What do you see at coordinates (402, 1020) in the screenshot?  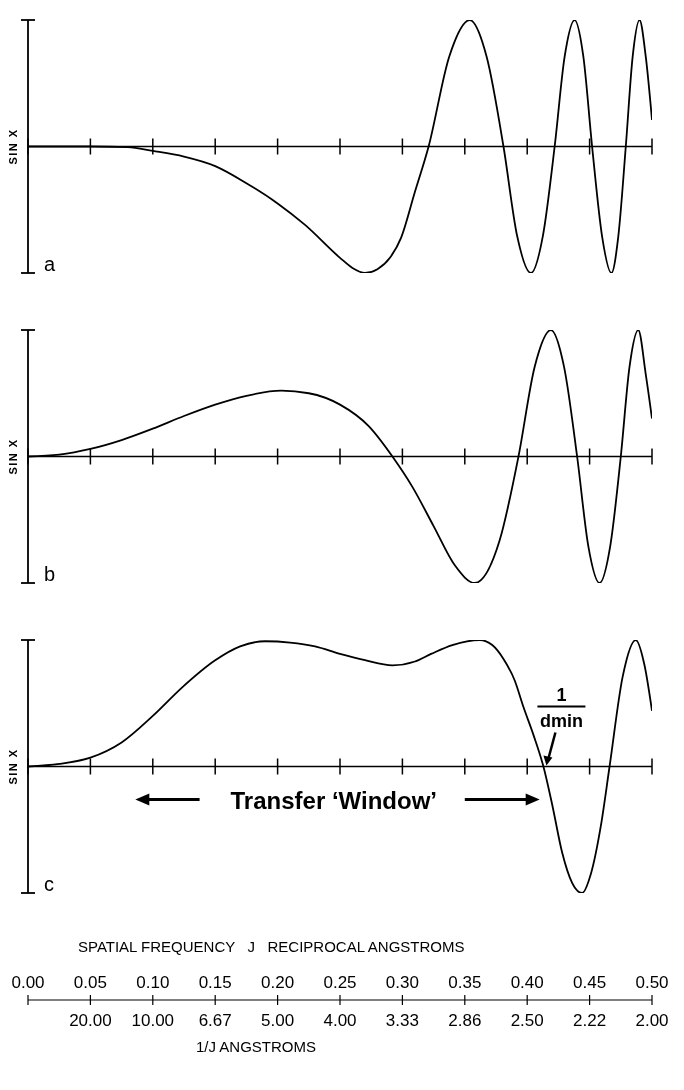 I see `text: 3.33` at bounding box center [402, 1020].